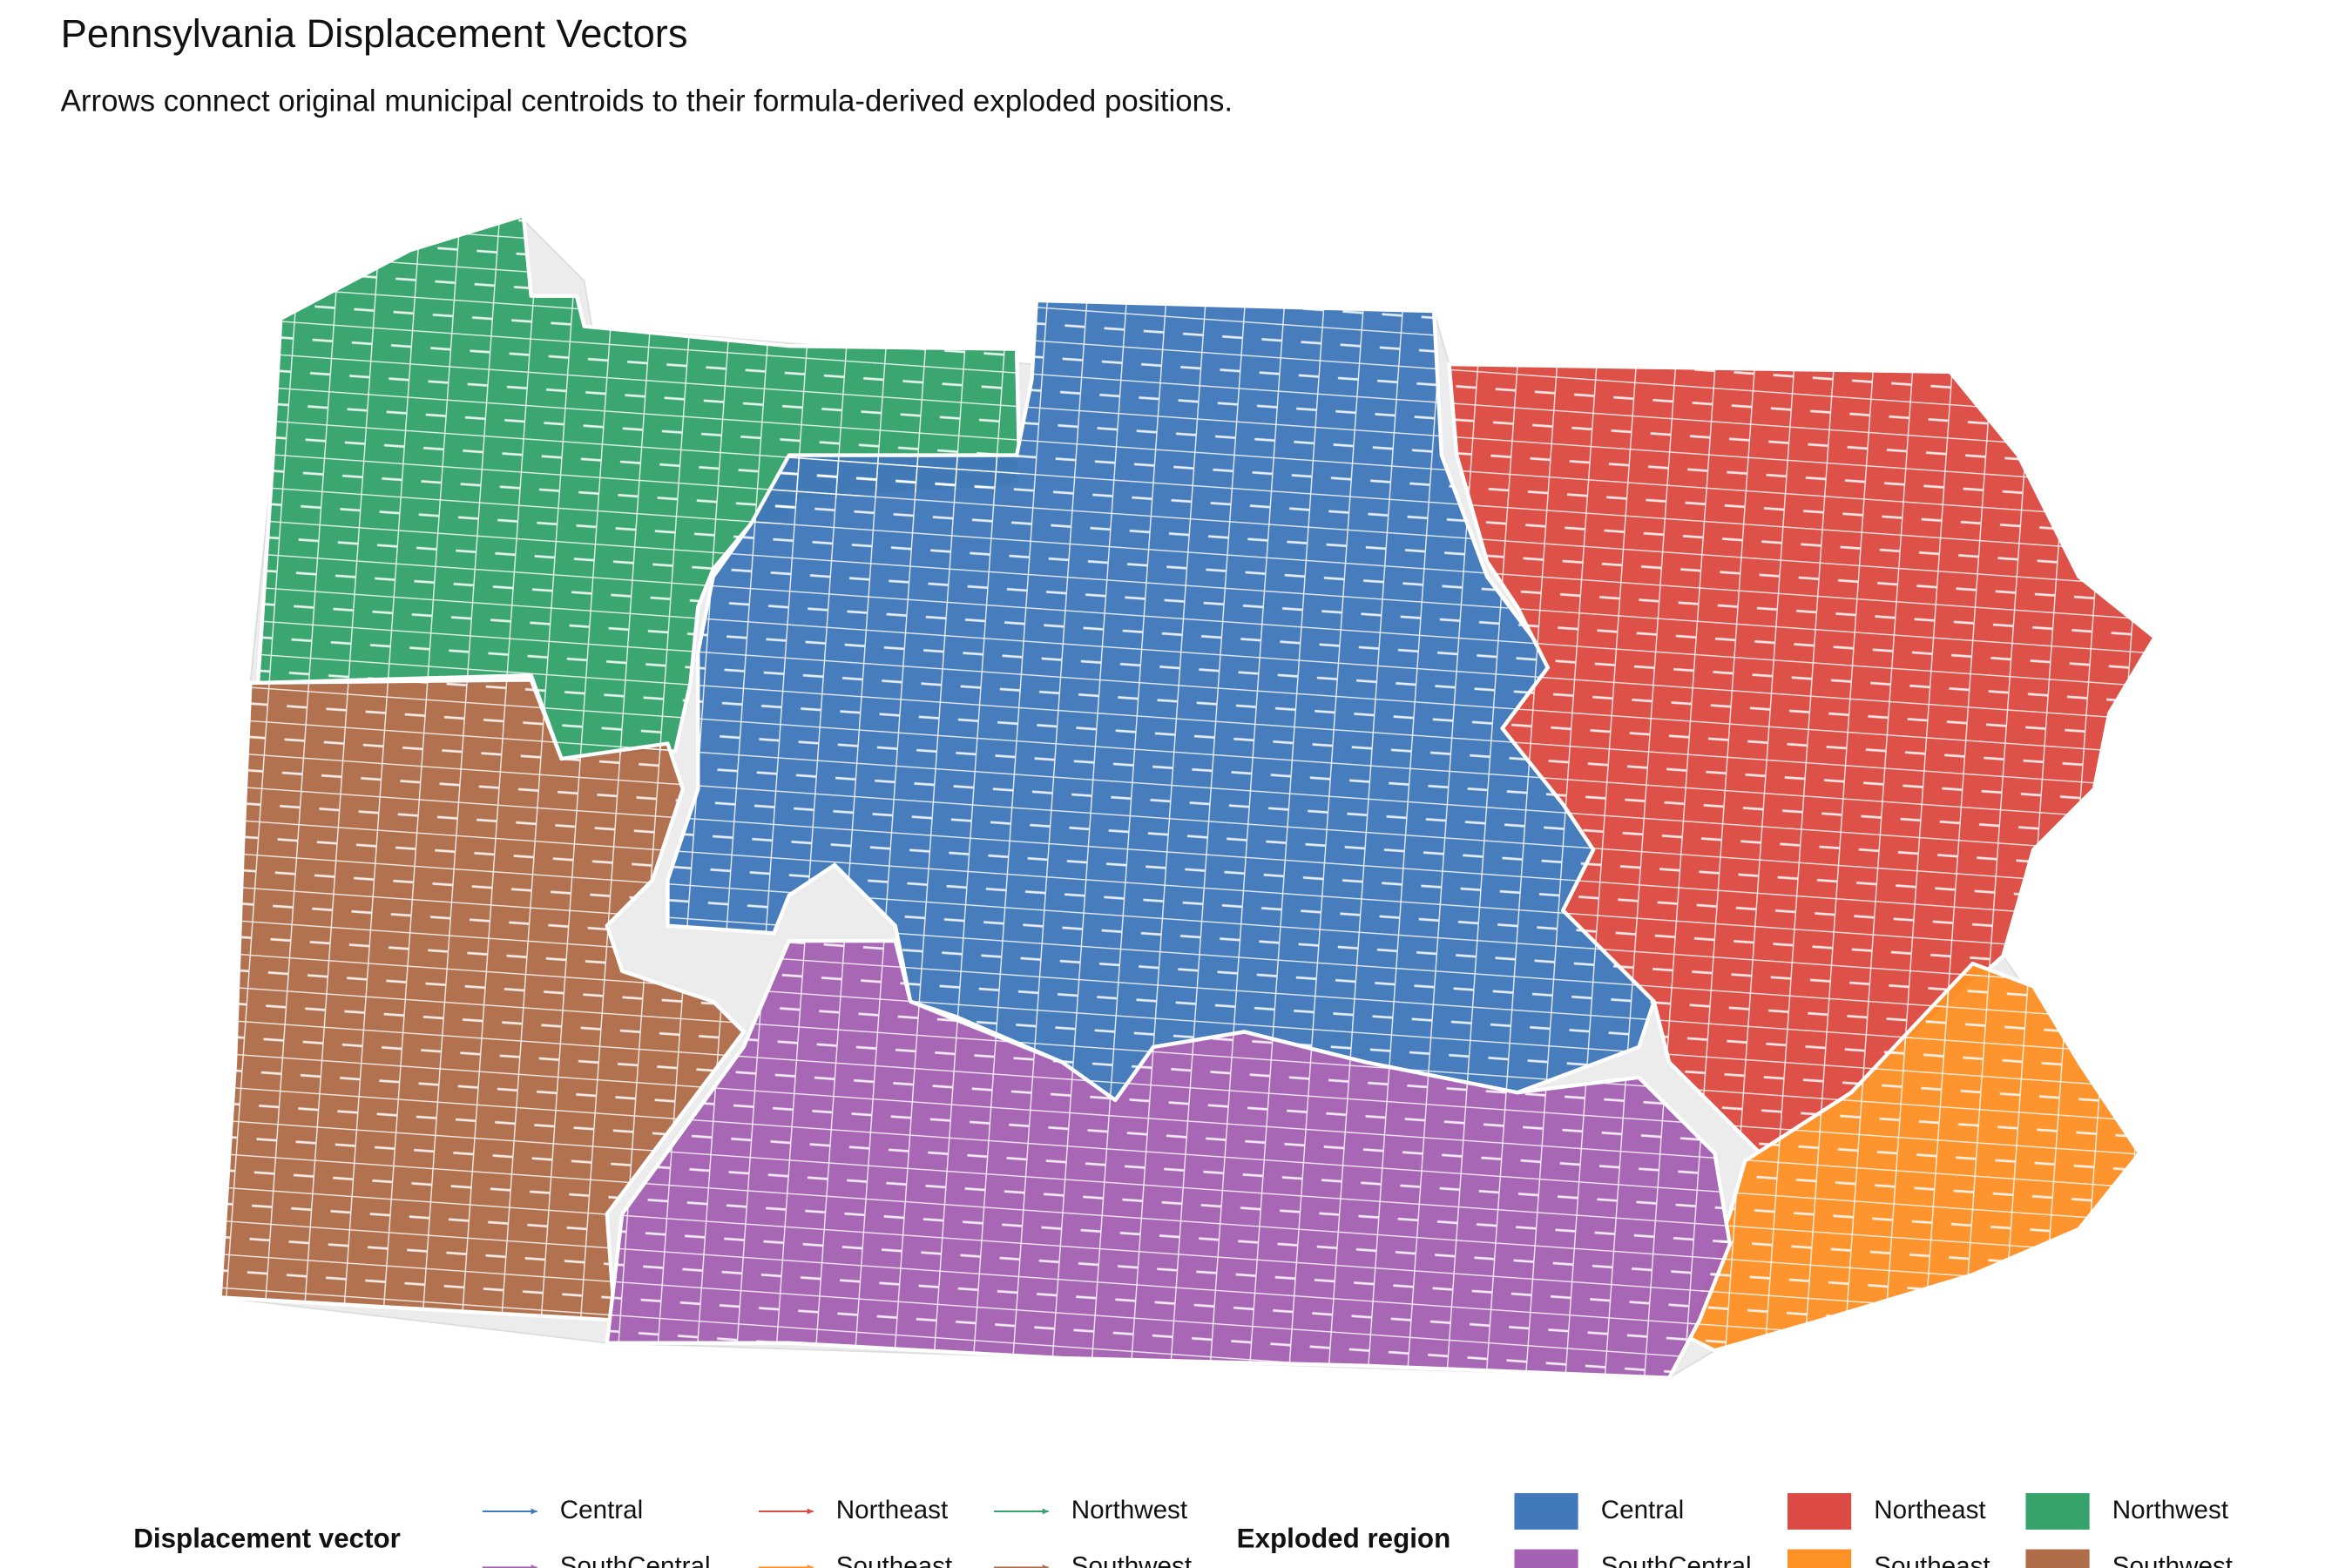  Describe the element at coordinates (374, 33) in the screenshot. I see `title: Pennsylvania Displacement Vectors` at that location.